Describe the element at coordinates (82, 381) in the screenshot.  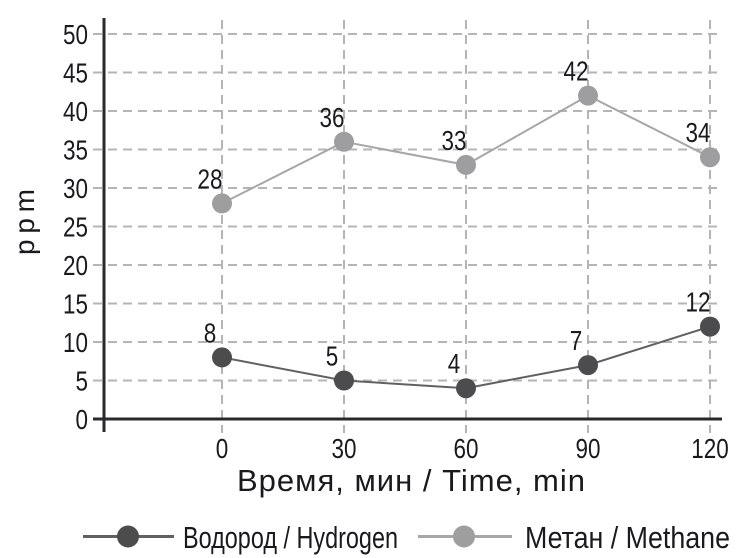
I see `y-tick-label: 5` at that location.